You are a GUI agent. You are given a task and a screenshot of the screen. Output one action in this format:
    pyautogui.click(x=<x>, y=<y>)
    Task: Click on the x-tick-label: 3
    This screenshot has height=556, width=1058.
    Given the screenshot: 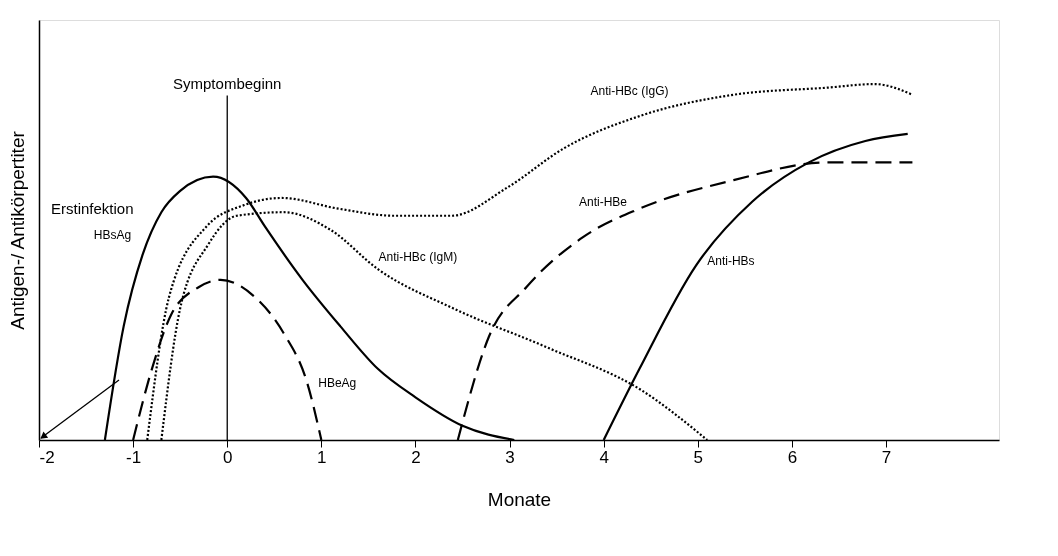 What is the action you would take?
    pyautogui.click(x=510, y=457)
    